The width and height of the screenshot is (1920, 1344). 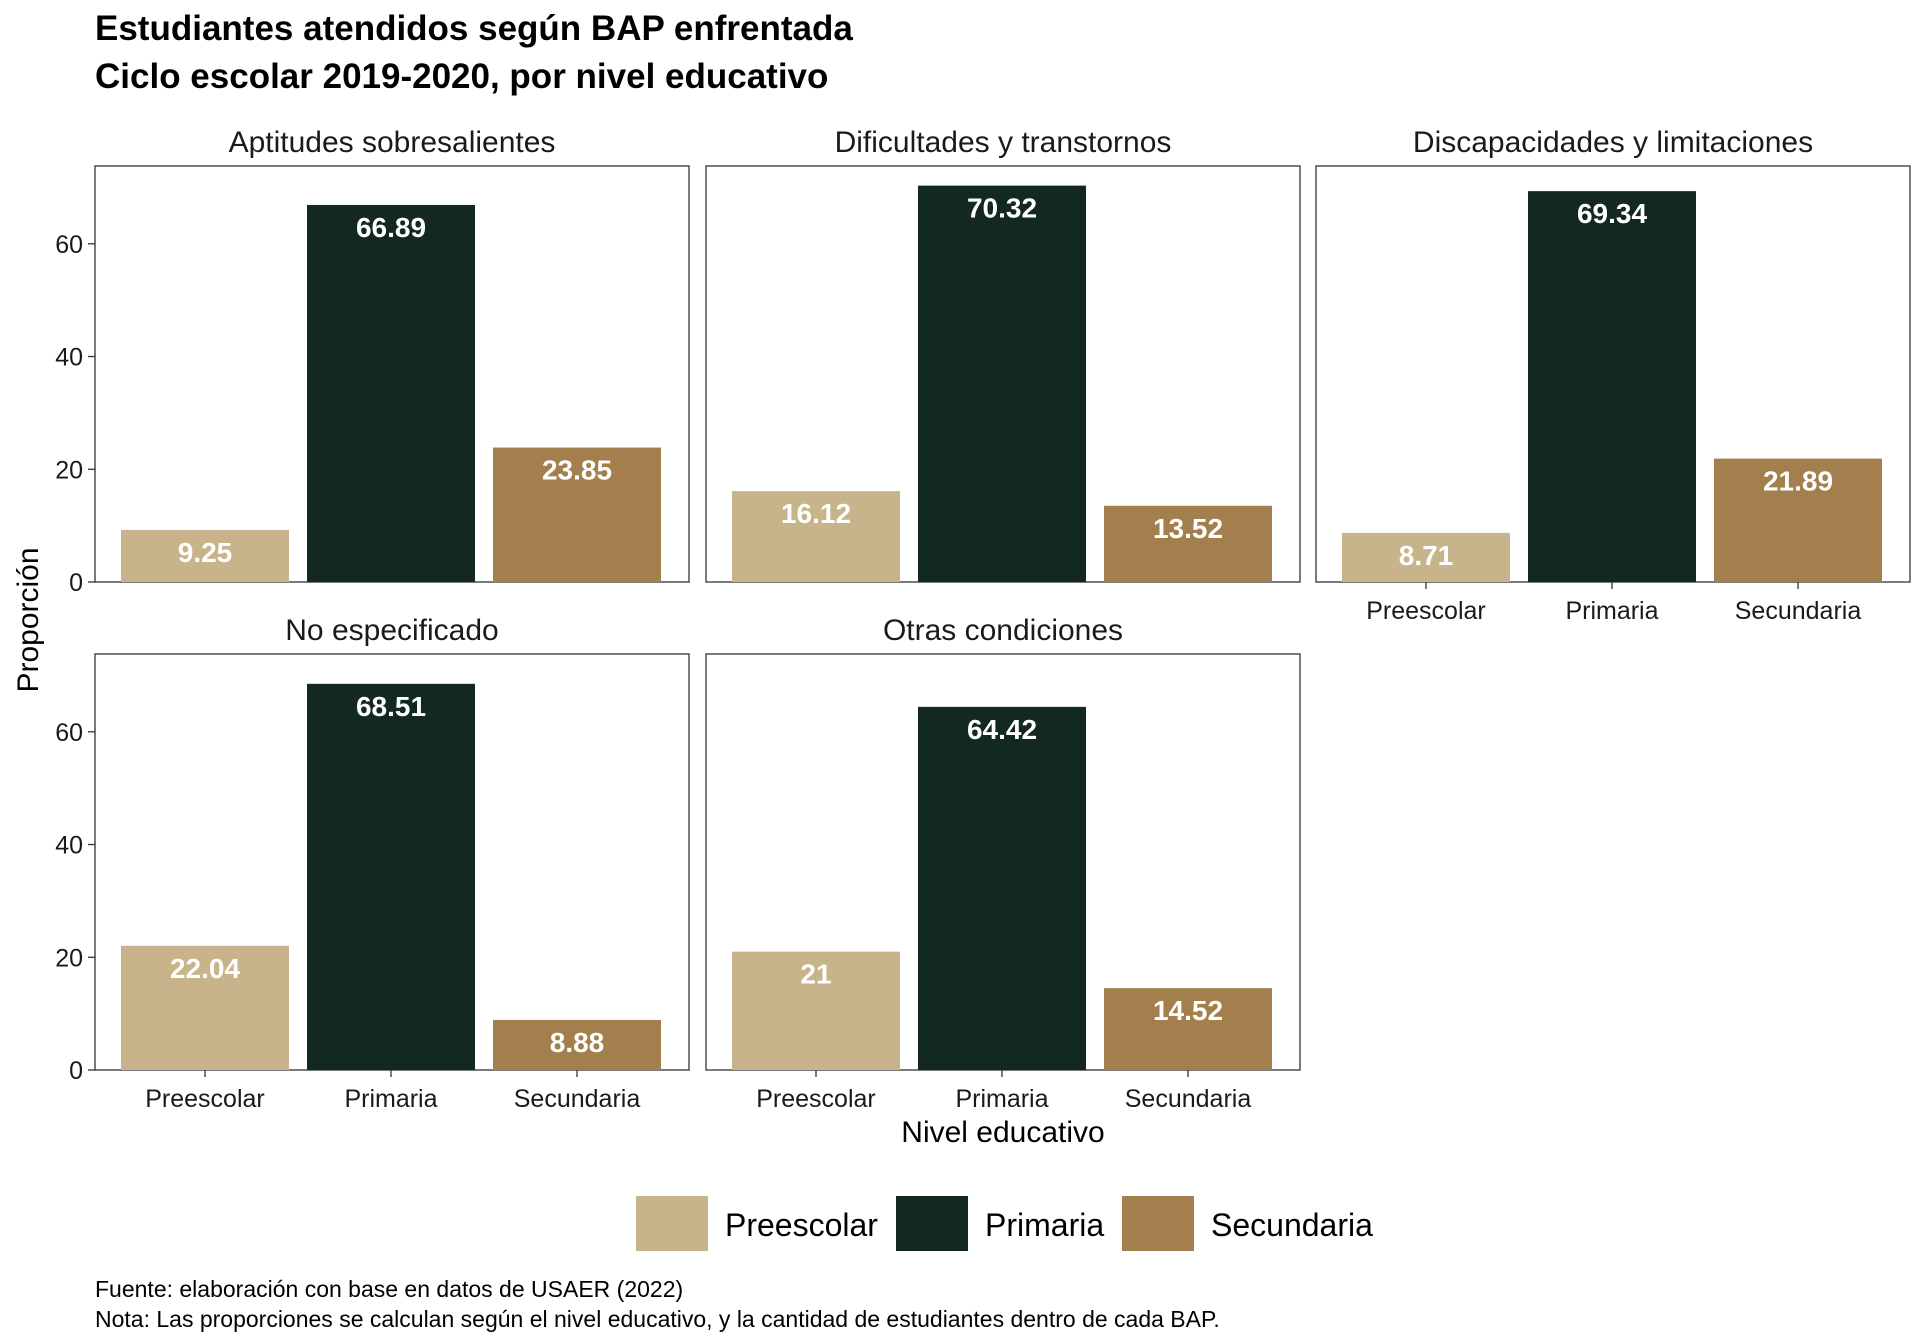 I want to click on bar-value-label: 8.88, so click(x=577, y=1042).